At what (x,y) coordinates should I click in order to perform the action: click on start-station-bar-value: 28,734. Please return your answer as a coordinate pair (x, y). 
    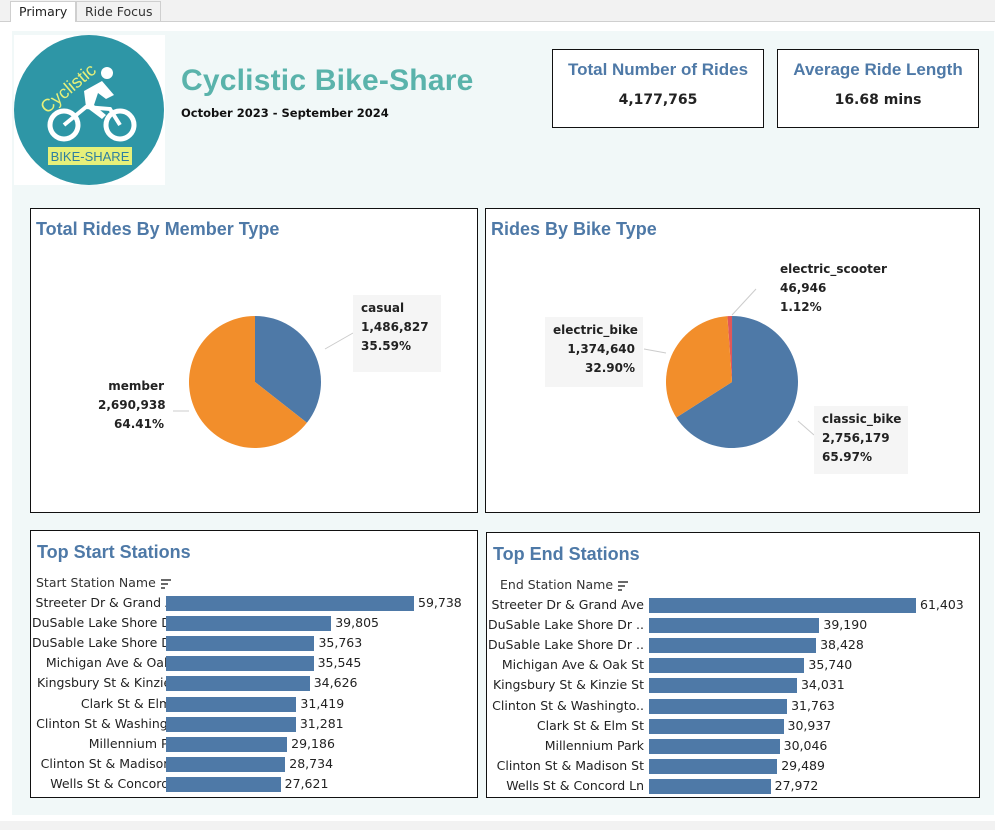
    Looking at the image, I should click on (311, 763).